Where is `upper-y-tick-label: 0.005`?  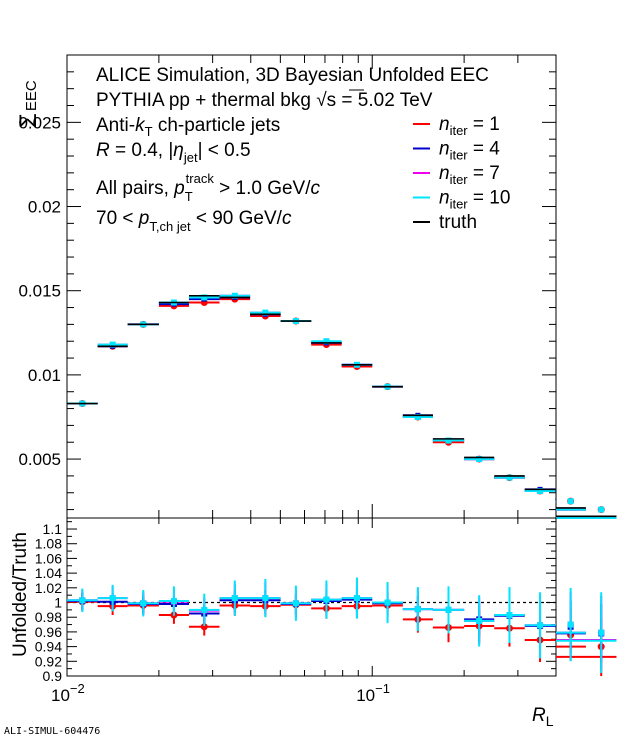 upper-y-tick-label: 0.005 is located at coordinates (39, 459).